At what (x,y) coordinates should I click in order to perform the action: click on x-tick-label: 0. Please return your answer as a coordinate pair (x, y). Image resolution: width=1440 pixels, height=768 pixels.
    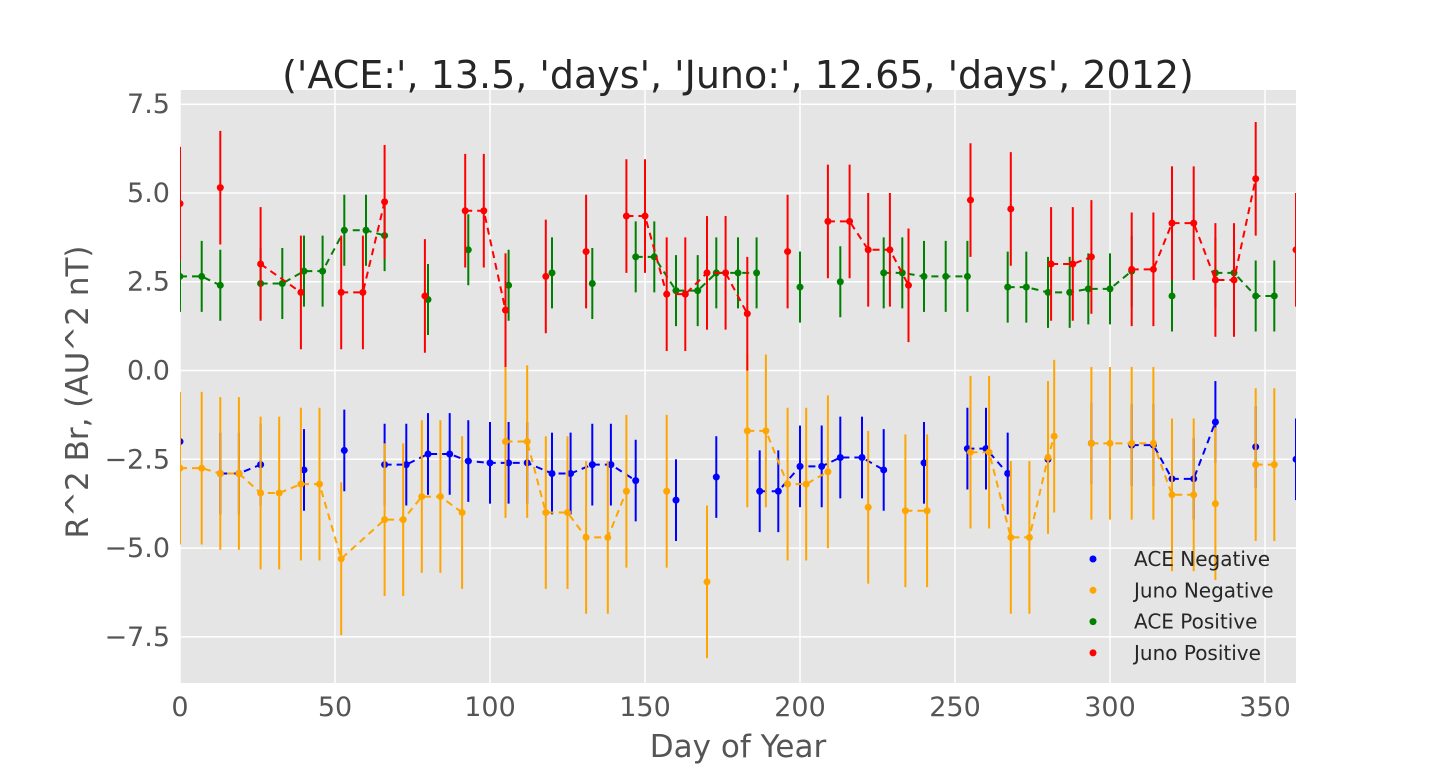
    Looking at the image, I should click on (179, 707).